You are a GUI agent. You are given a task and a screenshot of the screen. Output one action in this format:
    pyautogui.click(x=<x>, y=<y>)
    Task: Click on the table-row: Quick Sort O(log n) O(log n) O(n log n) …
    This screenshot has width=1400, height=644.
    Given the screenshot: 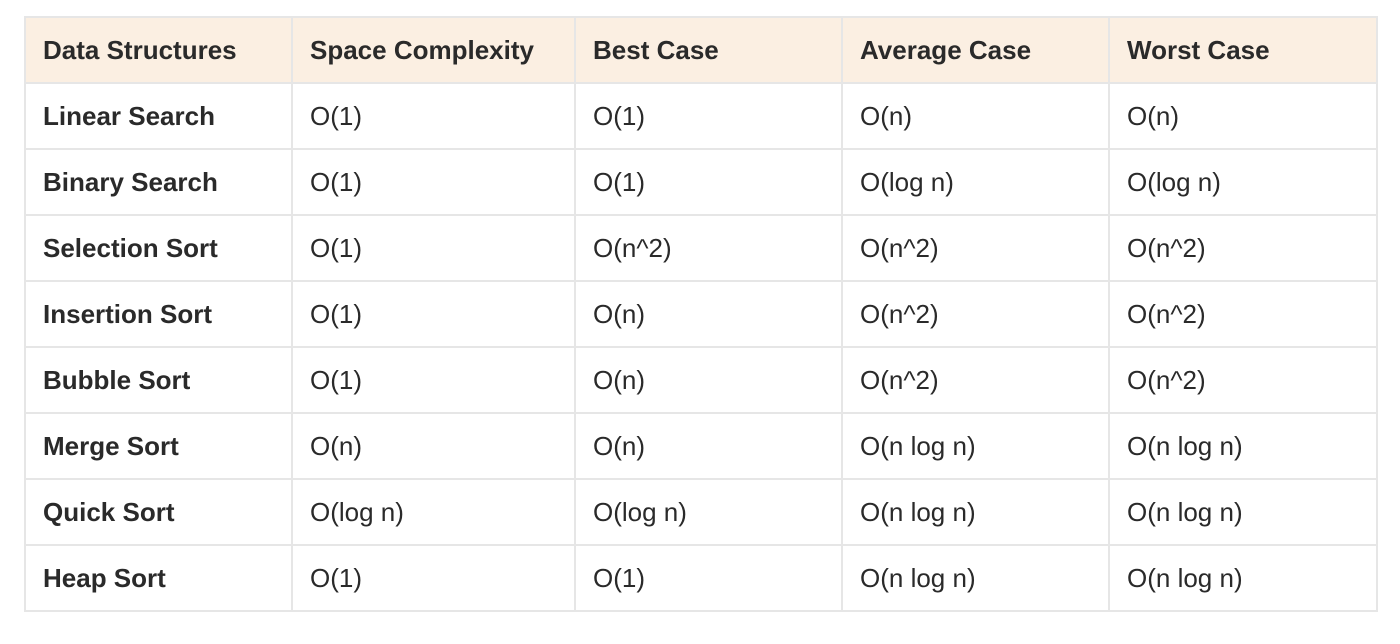 What is the action you would take?
    pyautogui.click(x=701, y=512)
    